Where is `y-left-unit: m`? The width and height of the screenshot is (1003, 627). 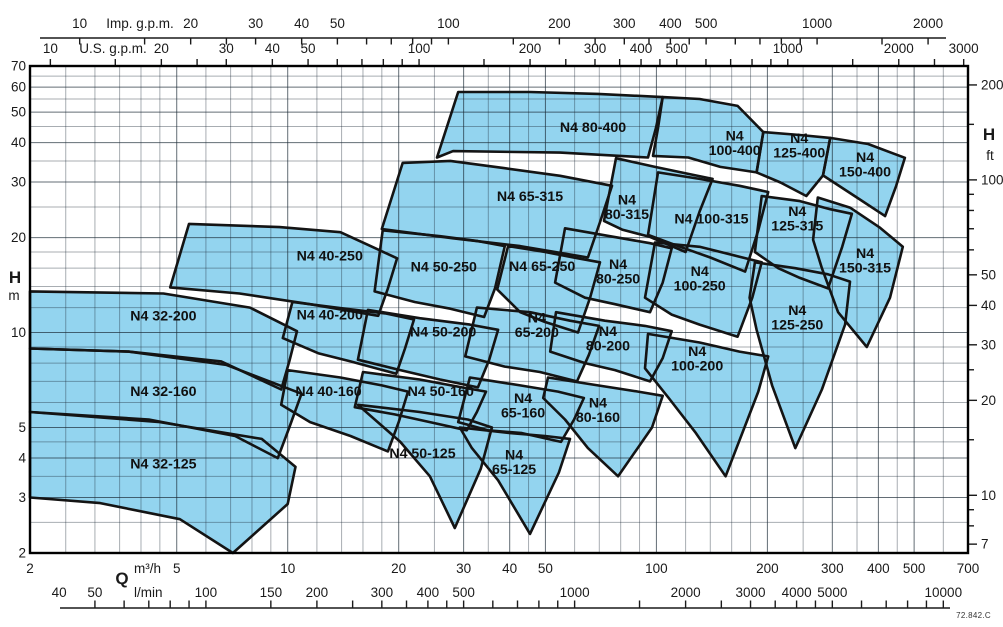
y-left-unit: m is located at coordinates (13, 295).